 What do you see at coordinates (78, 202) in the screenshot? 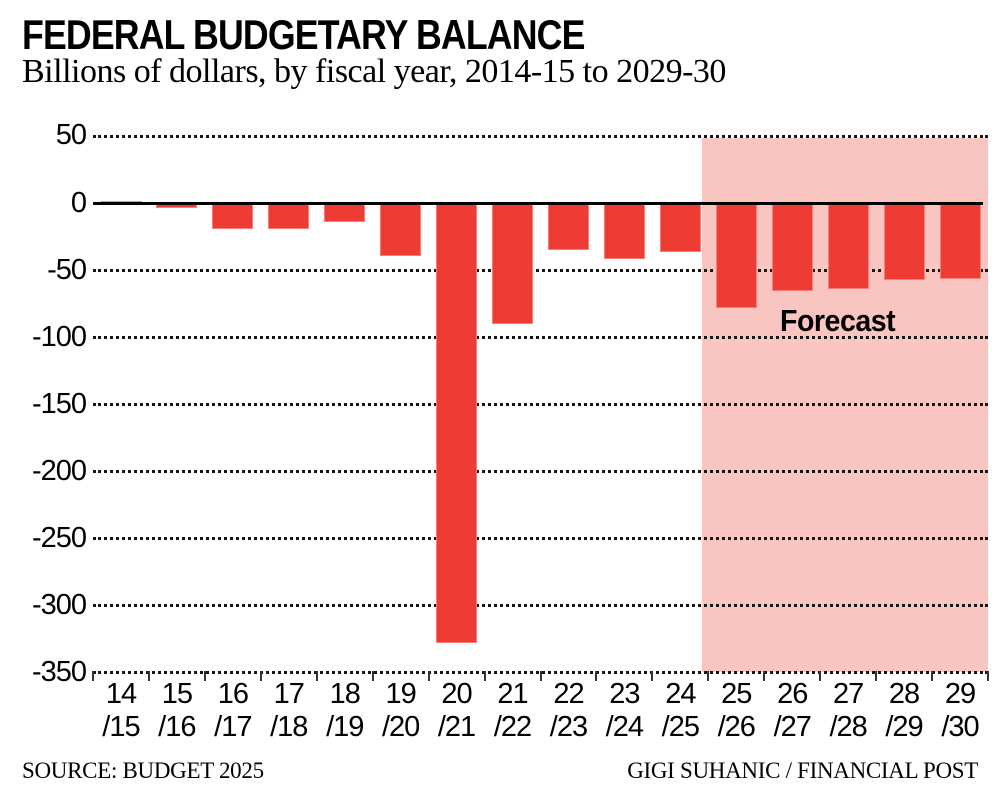
I see `y-tick-label: 0` at bounding box center [78, 202].